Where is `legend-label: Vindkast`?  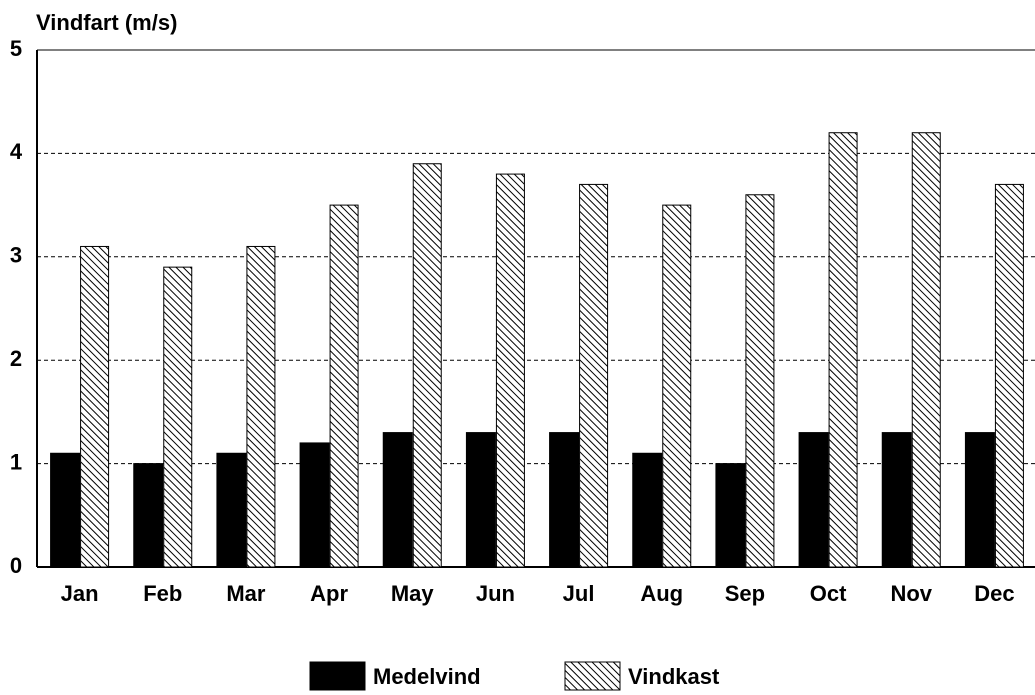 legend-label: Vindkast is located at coordinates (674, 676).